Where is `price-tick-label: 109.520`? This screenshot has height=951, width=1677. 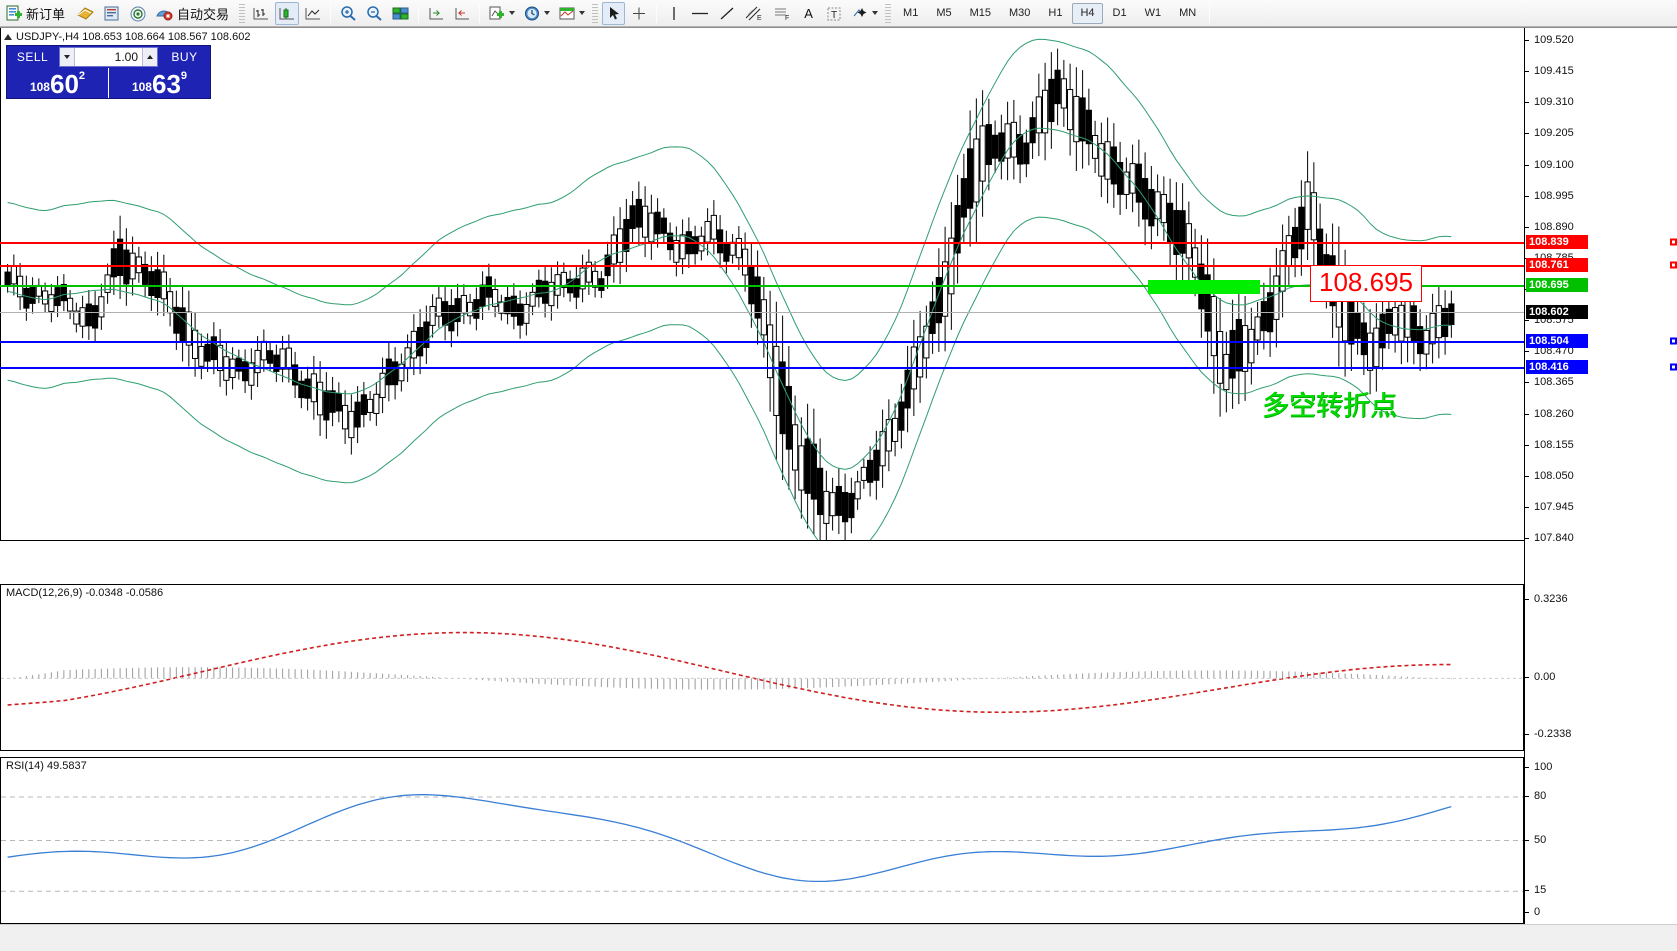
price-tick-label: 109.520 is located at coordinates (1554, 40).